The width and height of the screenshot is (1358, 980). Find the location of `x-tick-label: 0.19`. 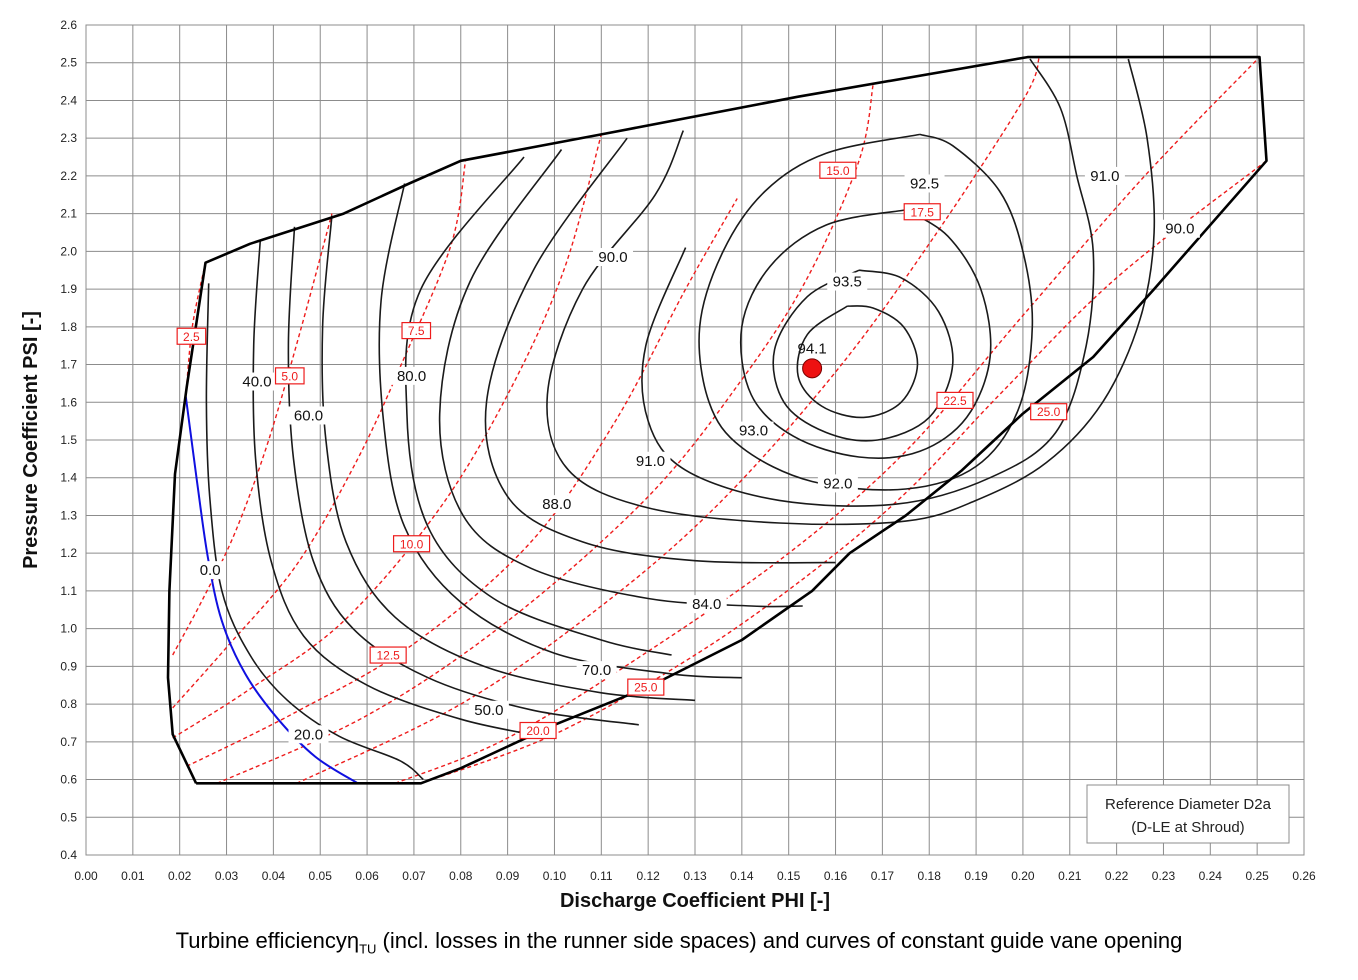

x-tick-label: 0.19 is located at coordinates (976, 876).